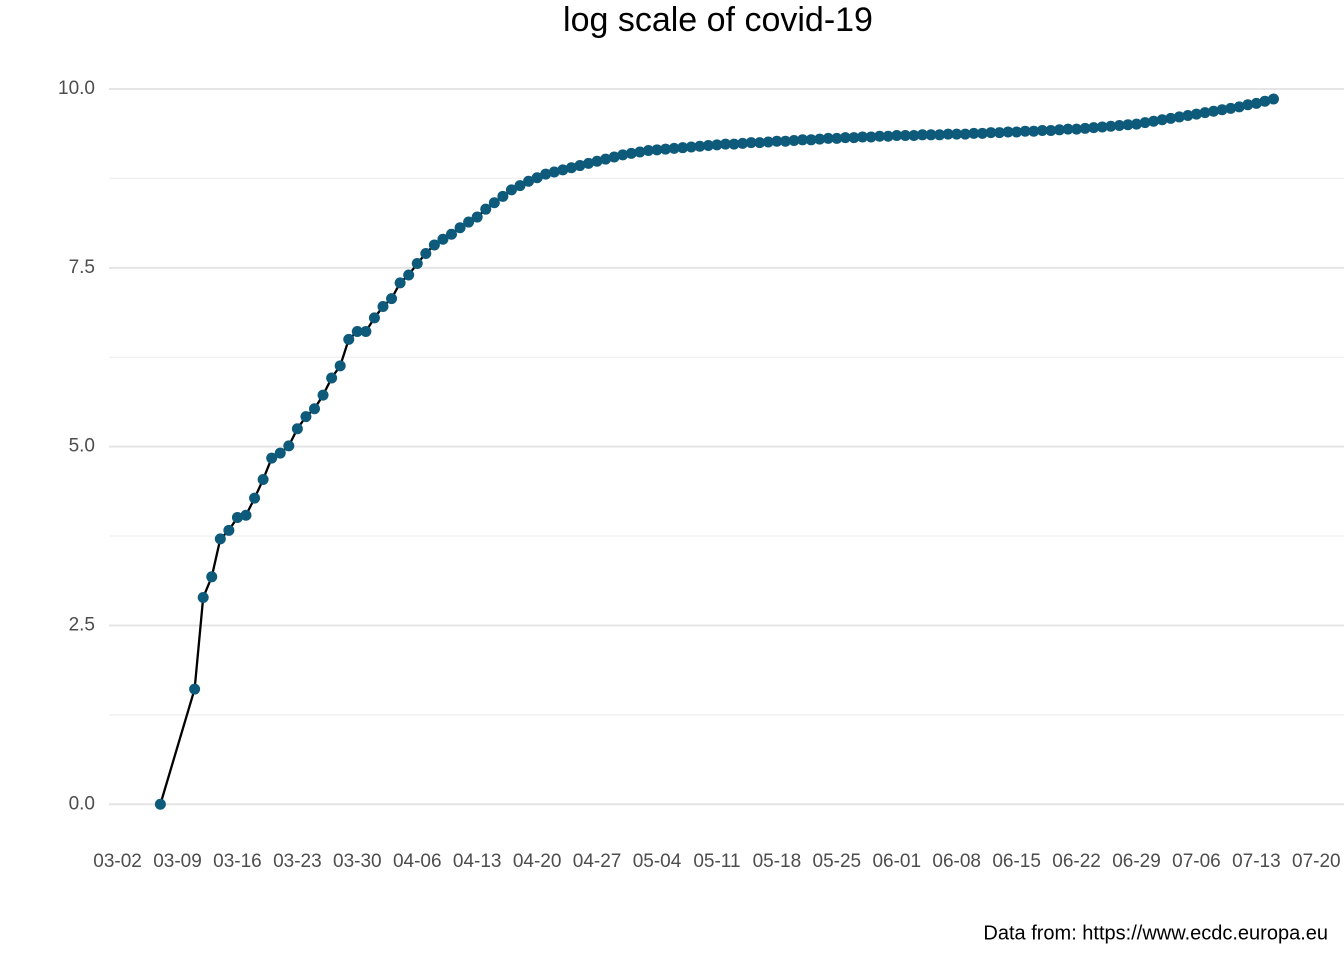 The height and width of the screenshot is (960, 1344). What do you see at coordinates (1155, 933) in the screenshot?
I see `caption: Data from: https://www.ecdc.europa.eu` at bounding box center [1155, 933].